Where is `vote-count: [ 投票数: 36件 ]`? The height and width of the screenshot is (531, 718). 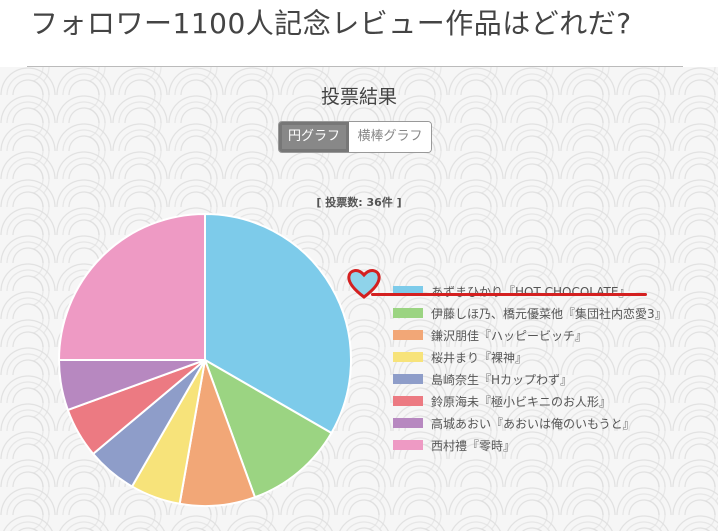
vote-count: [ 投票数: 36件 ] is located at coordinates (359, 202).